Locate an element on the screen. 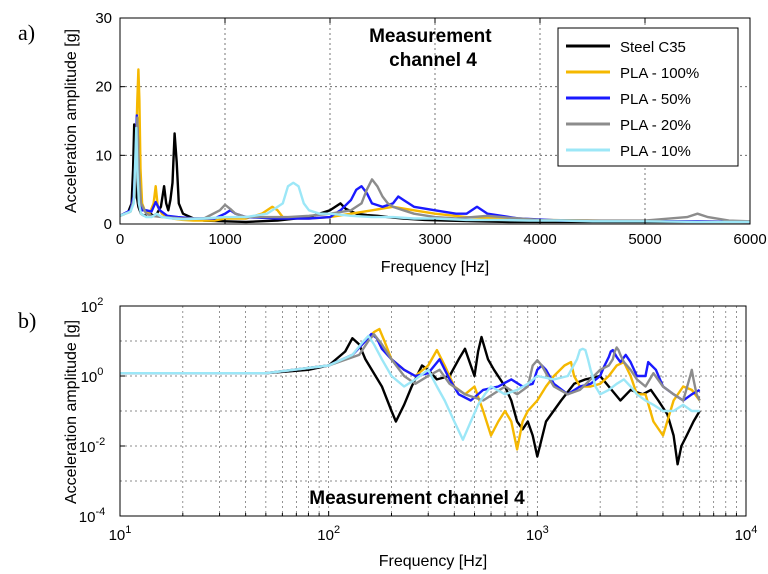 This screenshot has width=768, height=574. panel-a-ytick-label: 20 is located at coordinates (103, 87).